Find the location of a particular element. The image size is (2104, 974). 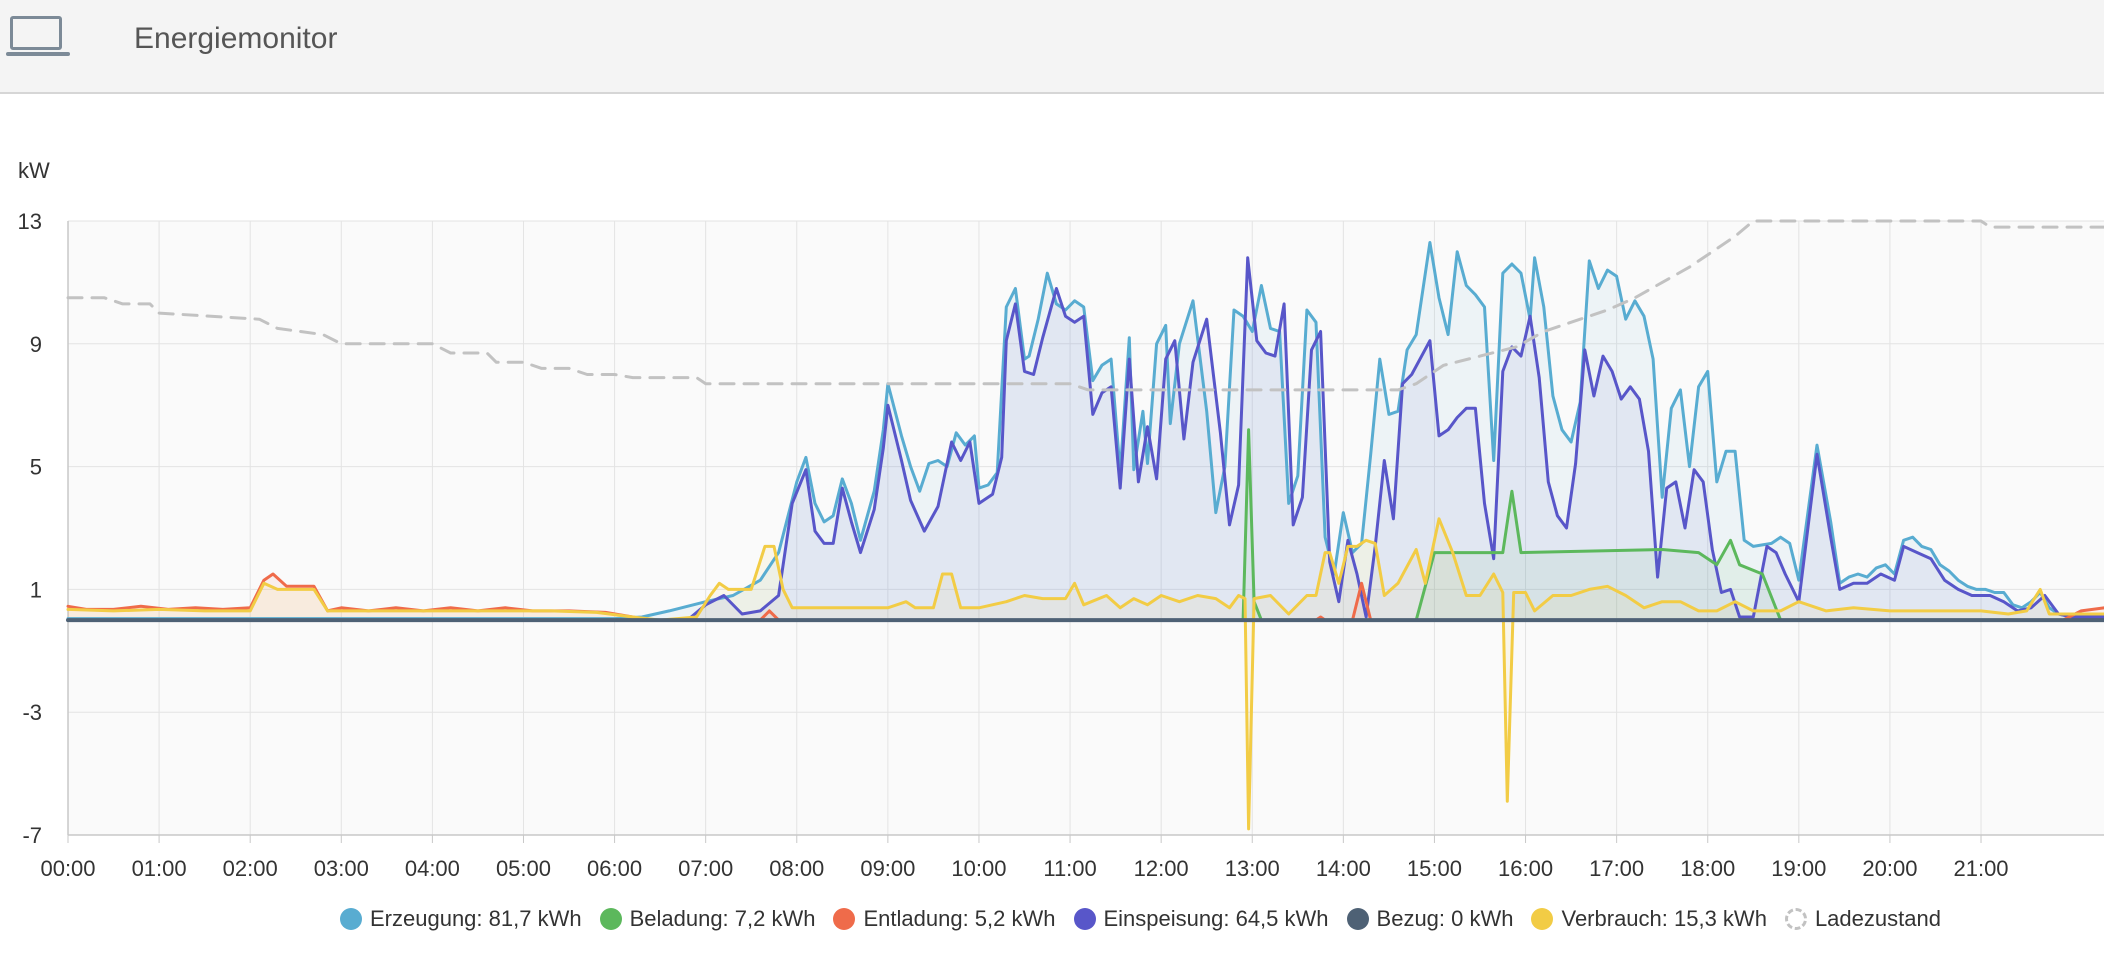

legend-item-verbrauch: Verbrauch: 15,3 kWh is located at coordinates (1649, 919).